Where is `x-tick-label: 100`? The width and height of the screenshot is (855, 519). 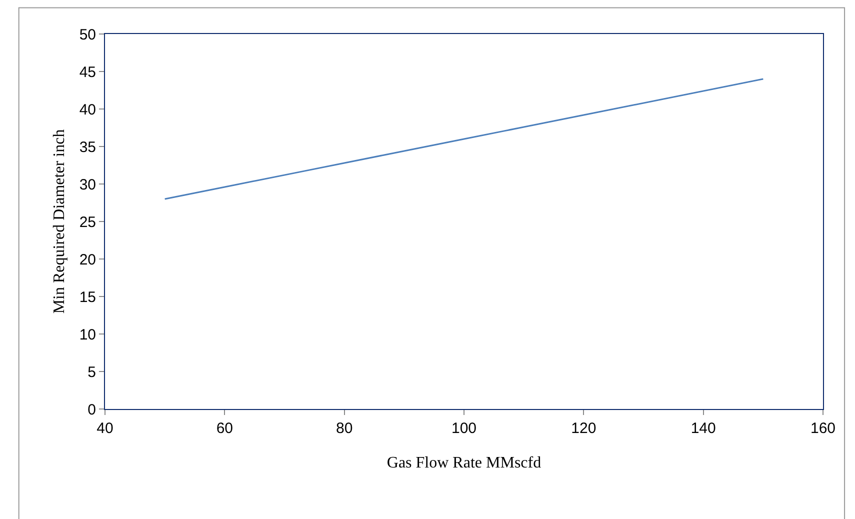
x-tick-label: 100 is located at coordinates (464, 428).